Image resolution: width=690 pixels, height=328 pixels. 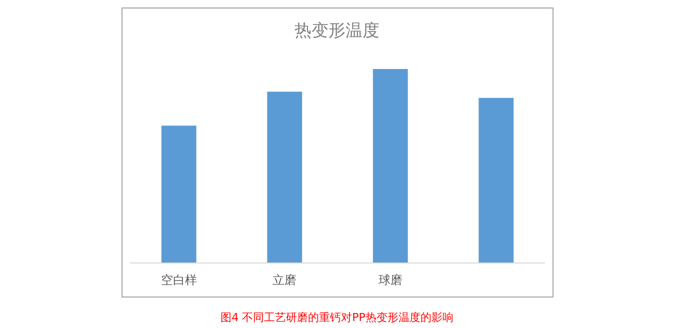 I want to click on x-tick-label: 立磨, so click(x=284, y=280).